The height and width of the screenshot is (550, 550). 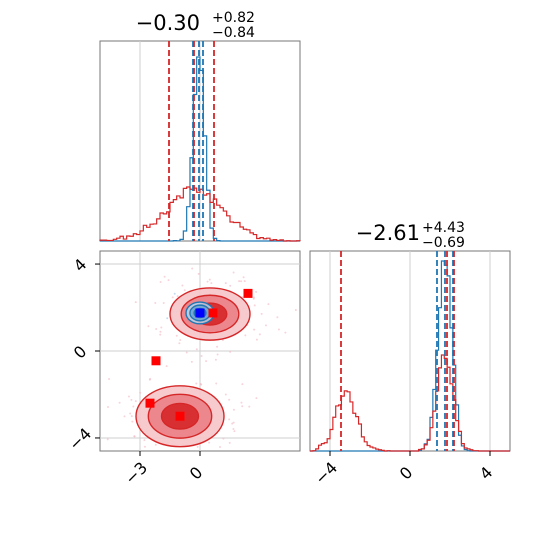 I want to click on x-tick-label: 0, so click(x=196, y=473).